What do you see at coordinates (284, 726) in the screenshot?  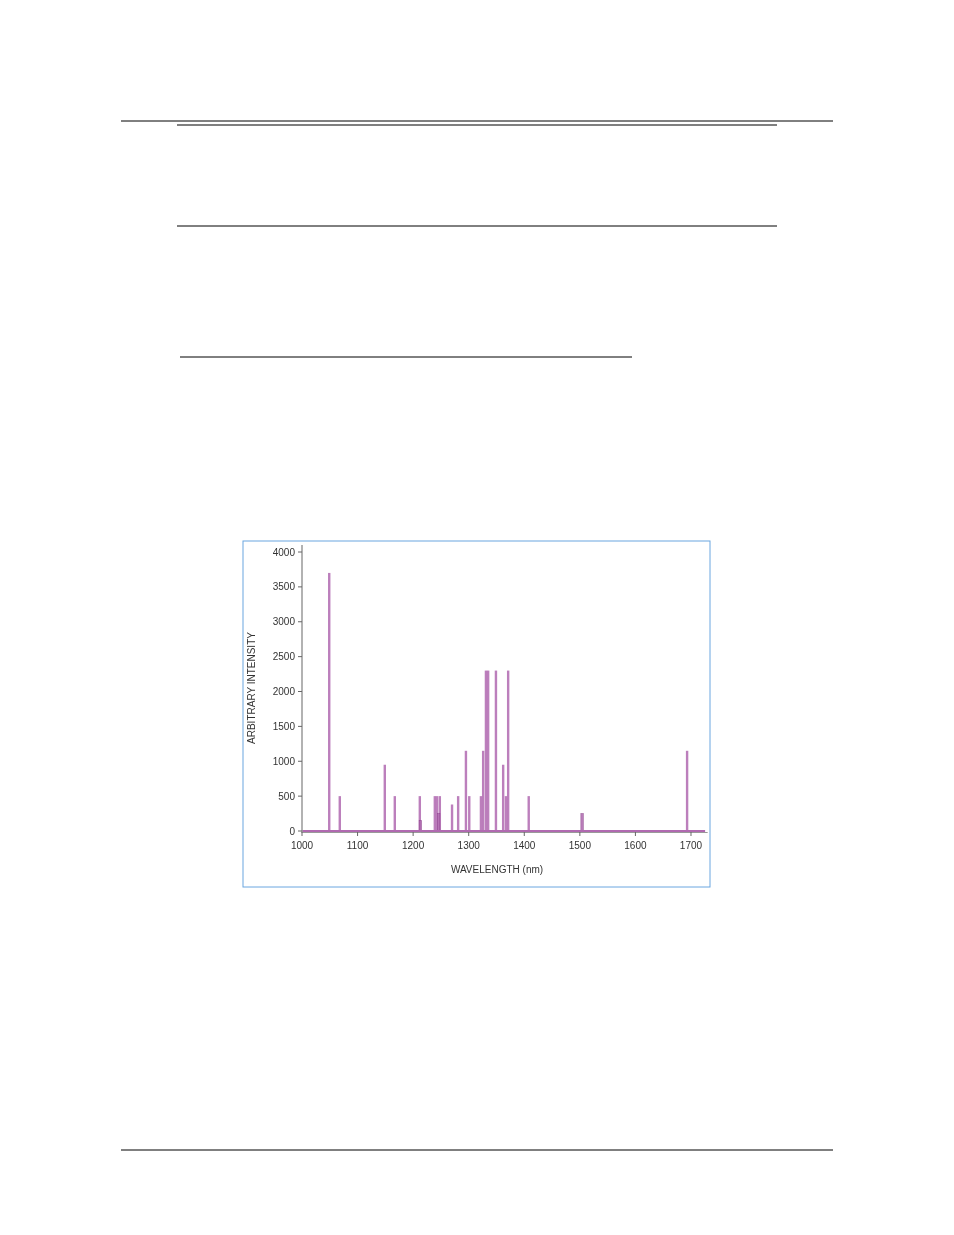 I see `y-tick-label: 1500` at bounding box center [284, 726].